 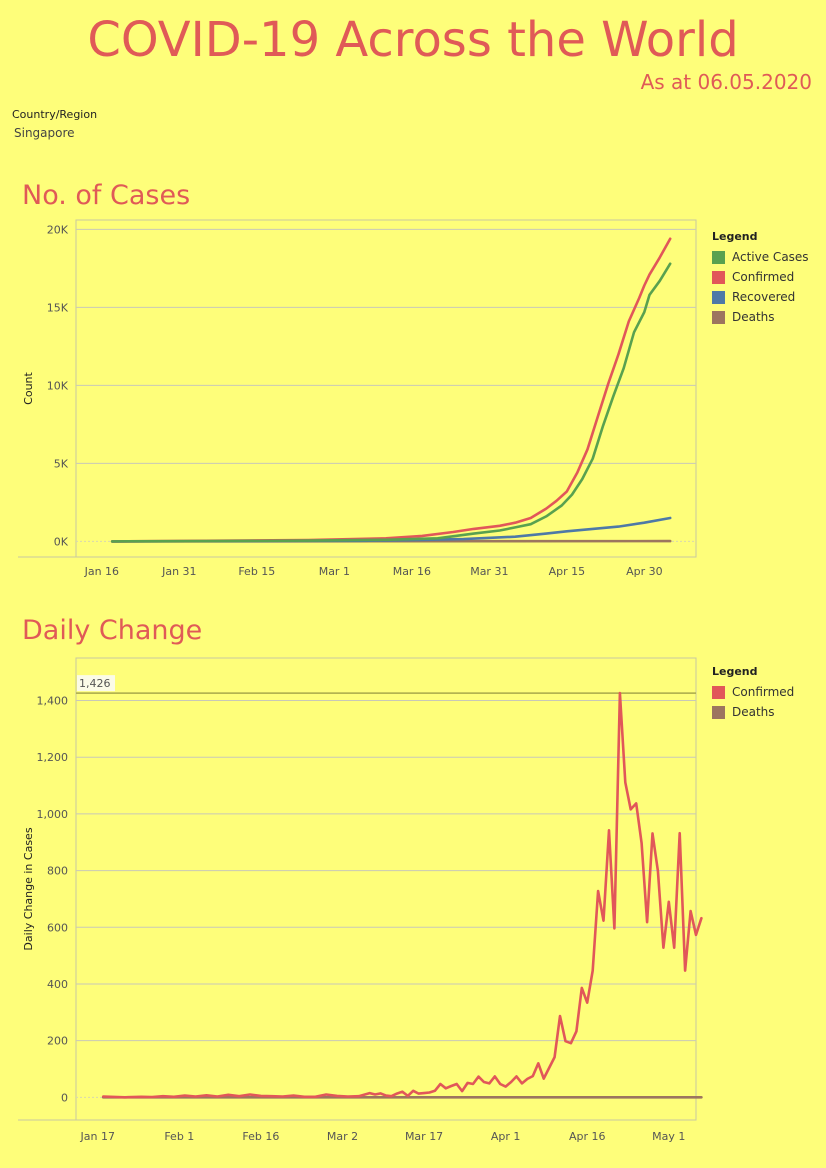 What do you see at coordinates (489, 571) in the screenshot?
I see `x-tick-label: Mar 31` at bounding box center [489, 571].